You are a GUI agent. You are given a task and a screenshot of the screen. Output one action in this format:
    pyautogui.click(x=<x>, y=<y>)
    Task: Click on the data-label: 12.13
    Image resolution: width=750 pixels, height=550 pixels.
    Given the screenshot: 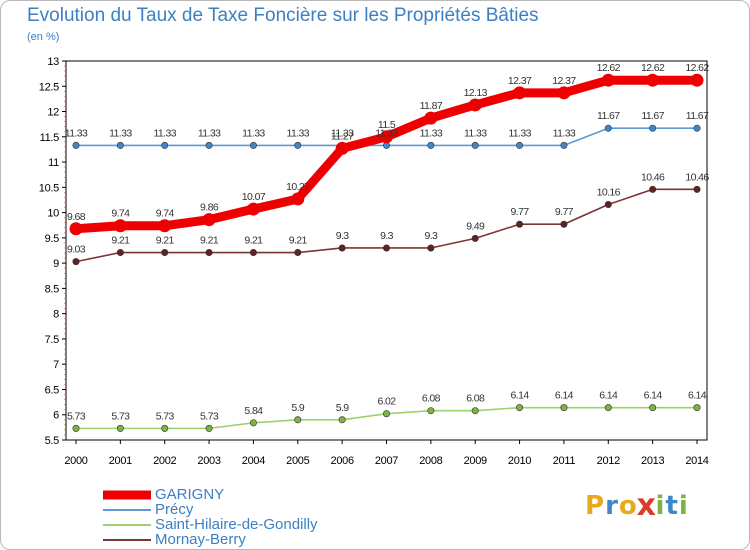 What is the action you would take?
    pyautogui.click(x=476, y=93)
    